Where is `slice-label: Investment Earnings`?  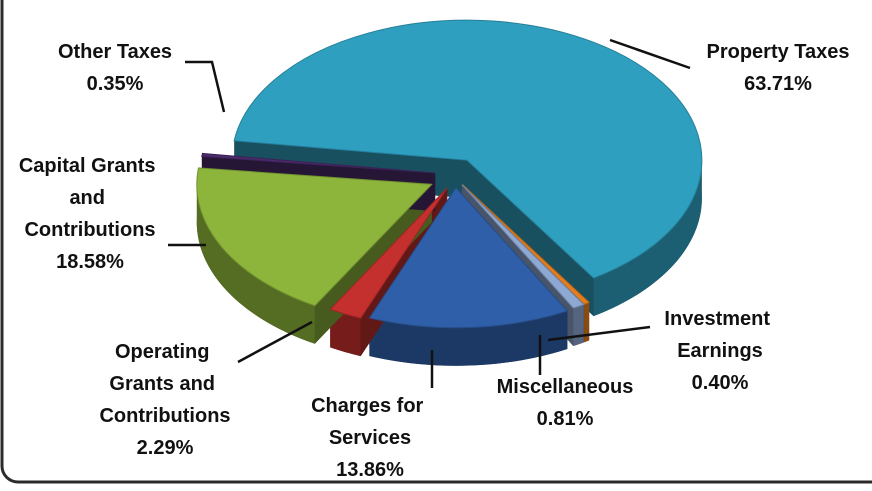 slice-label: Investment Earnings is located at coordinates (719, 335).